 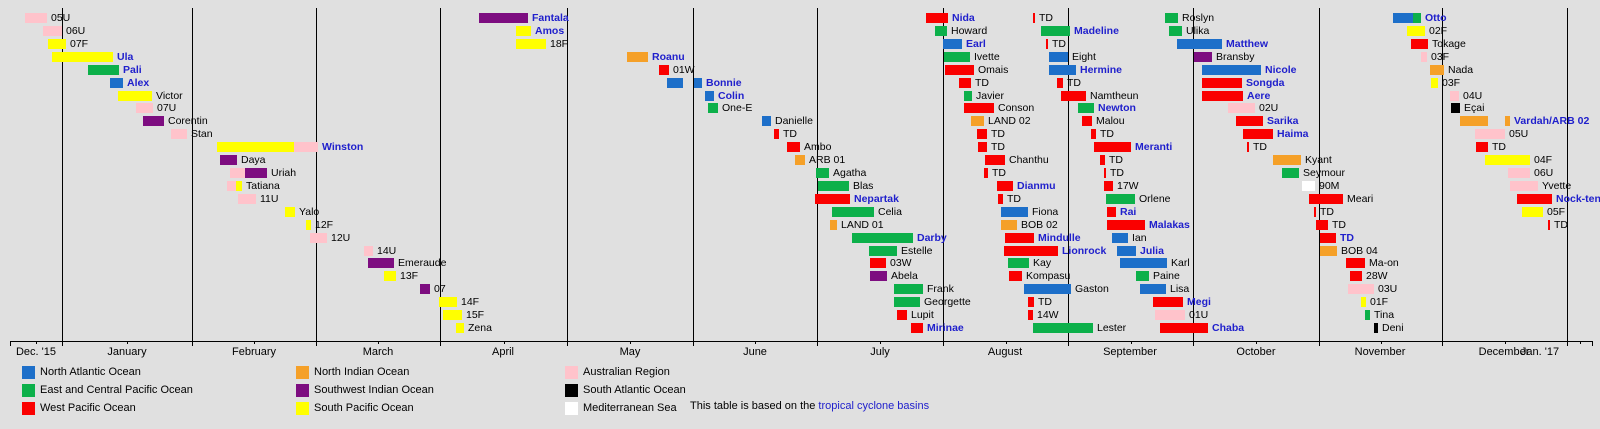 What do you see at coordinates (880, 352) in the screenshot?
I see `month-label: July` at bounding box center [880, 352].